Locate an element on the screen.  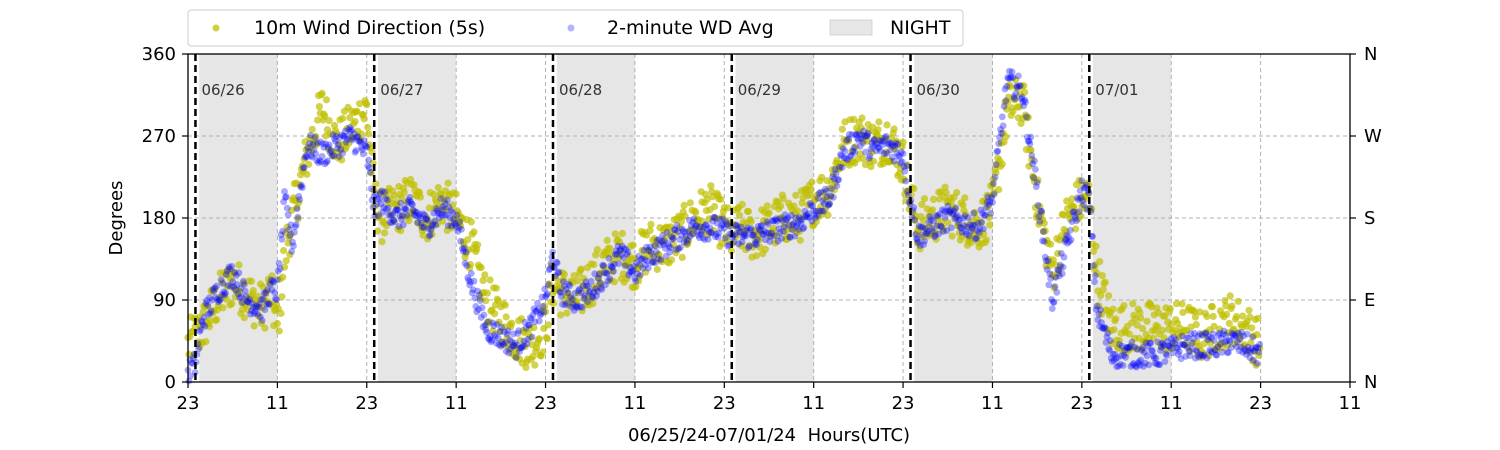
legend-label-night: NIGHT is located at coordinates (920, 28).